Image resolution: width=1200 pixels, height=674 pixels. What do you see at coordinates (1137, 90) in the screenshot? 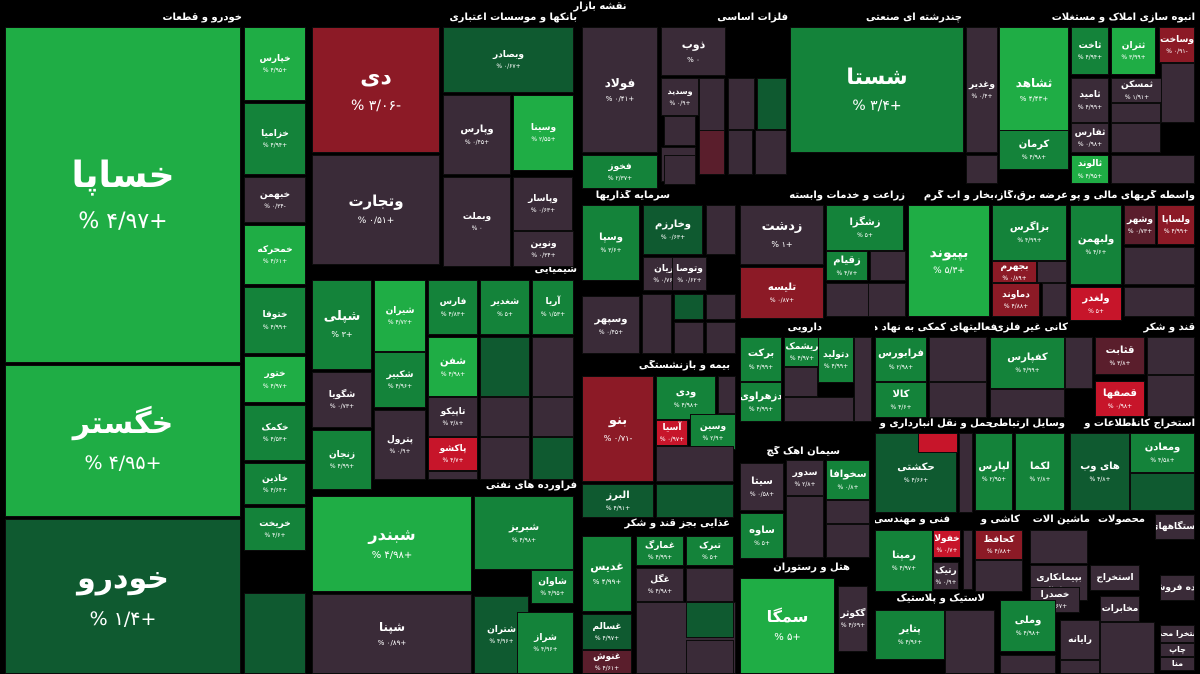
I see `stock-tile: ثمسکن +۱/۹۱ %` at bounding box center [1137, 90].